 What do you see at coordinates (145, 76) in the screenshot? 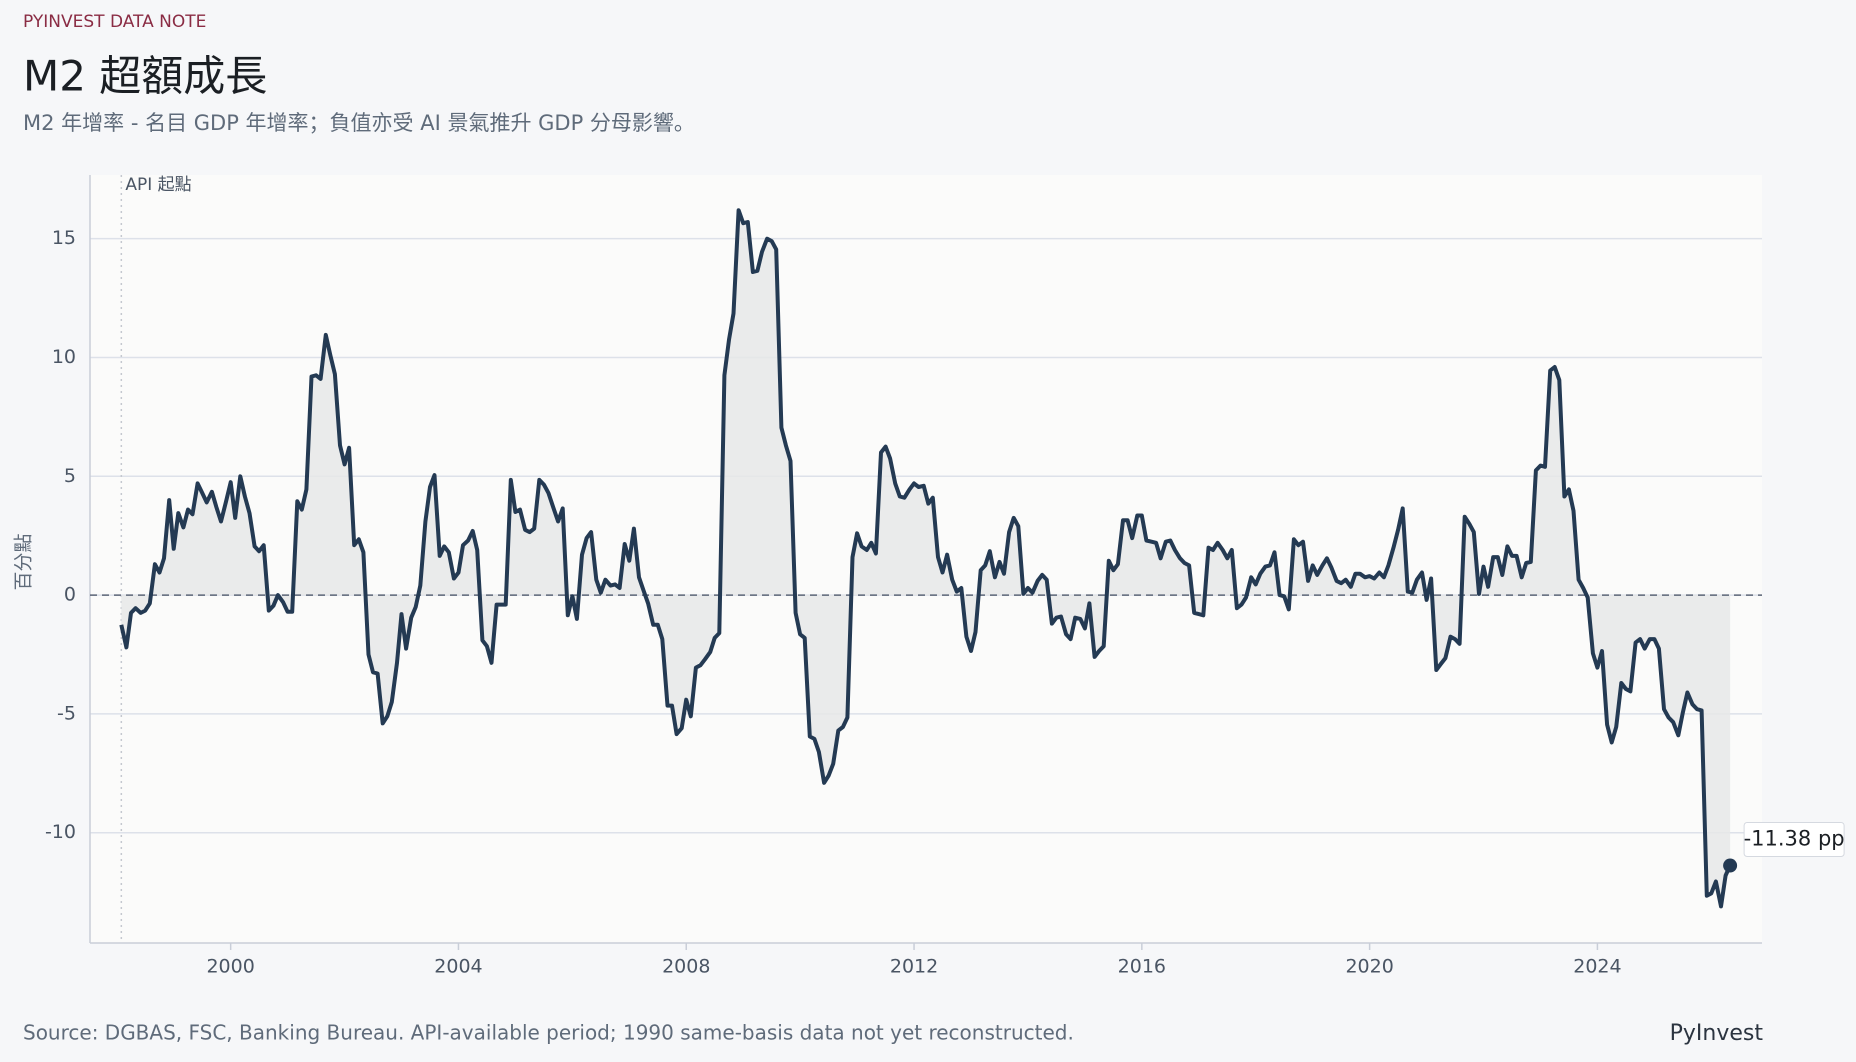
I see `chart-title: M2 超額成長` at bounding box center [145, 76].